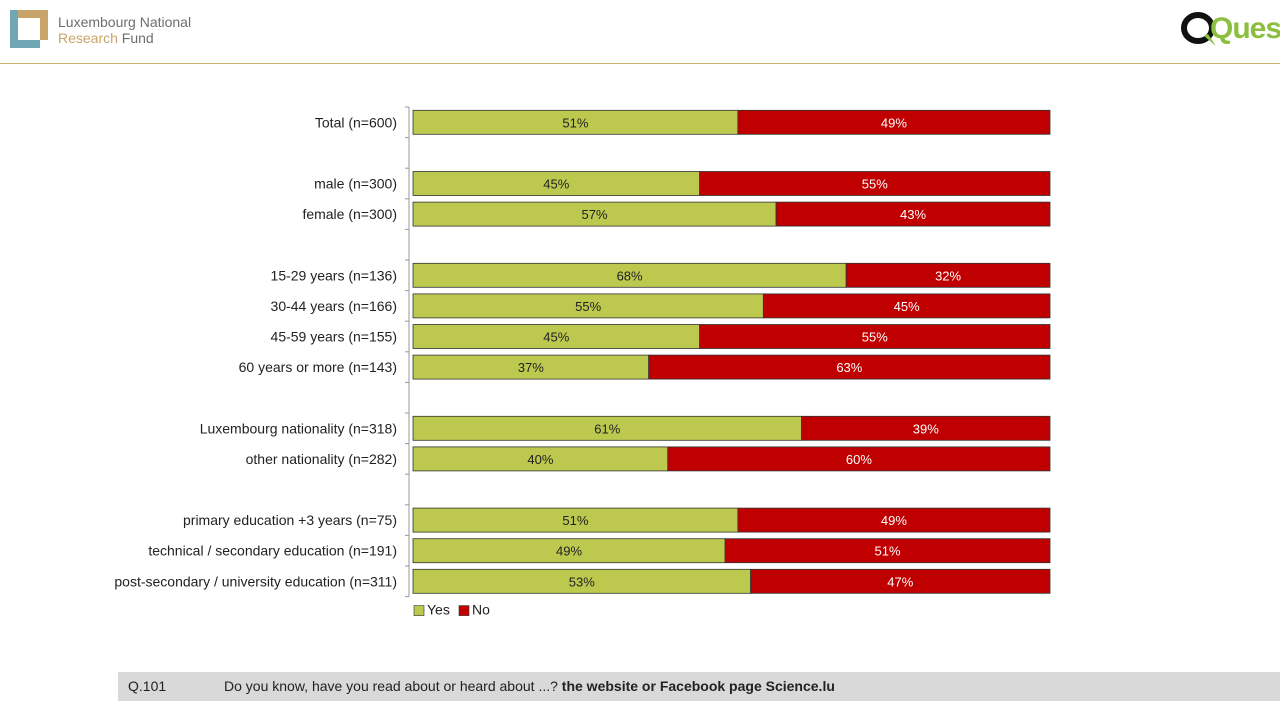  I want to click on lnr-logo: Luxembourg National Research Fund, so click(110, 31).